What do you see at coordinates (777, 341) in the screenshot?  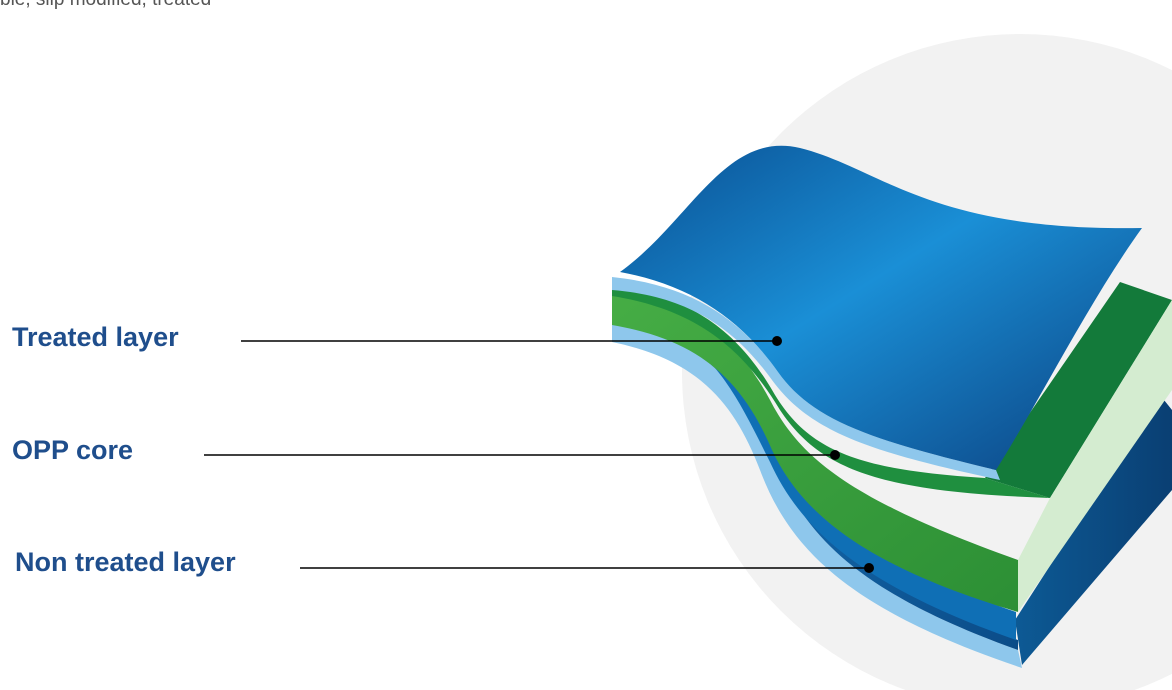 I see `treated-leader-dot` at bounding box center [777, 341].